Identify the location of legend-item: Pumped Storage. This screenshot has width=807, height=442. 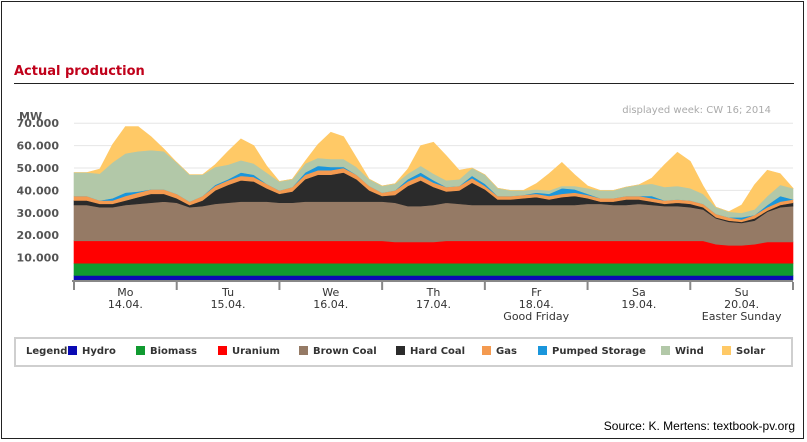
(592, 351).